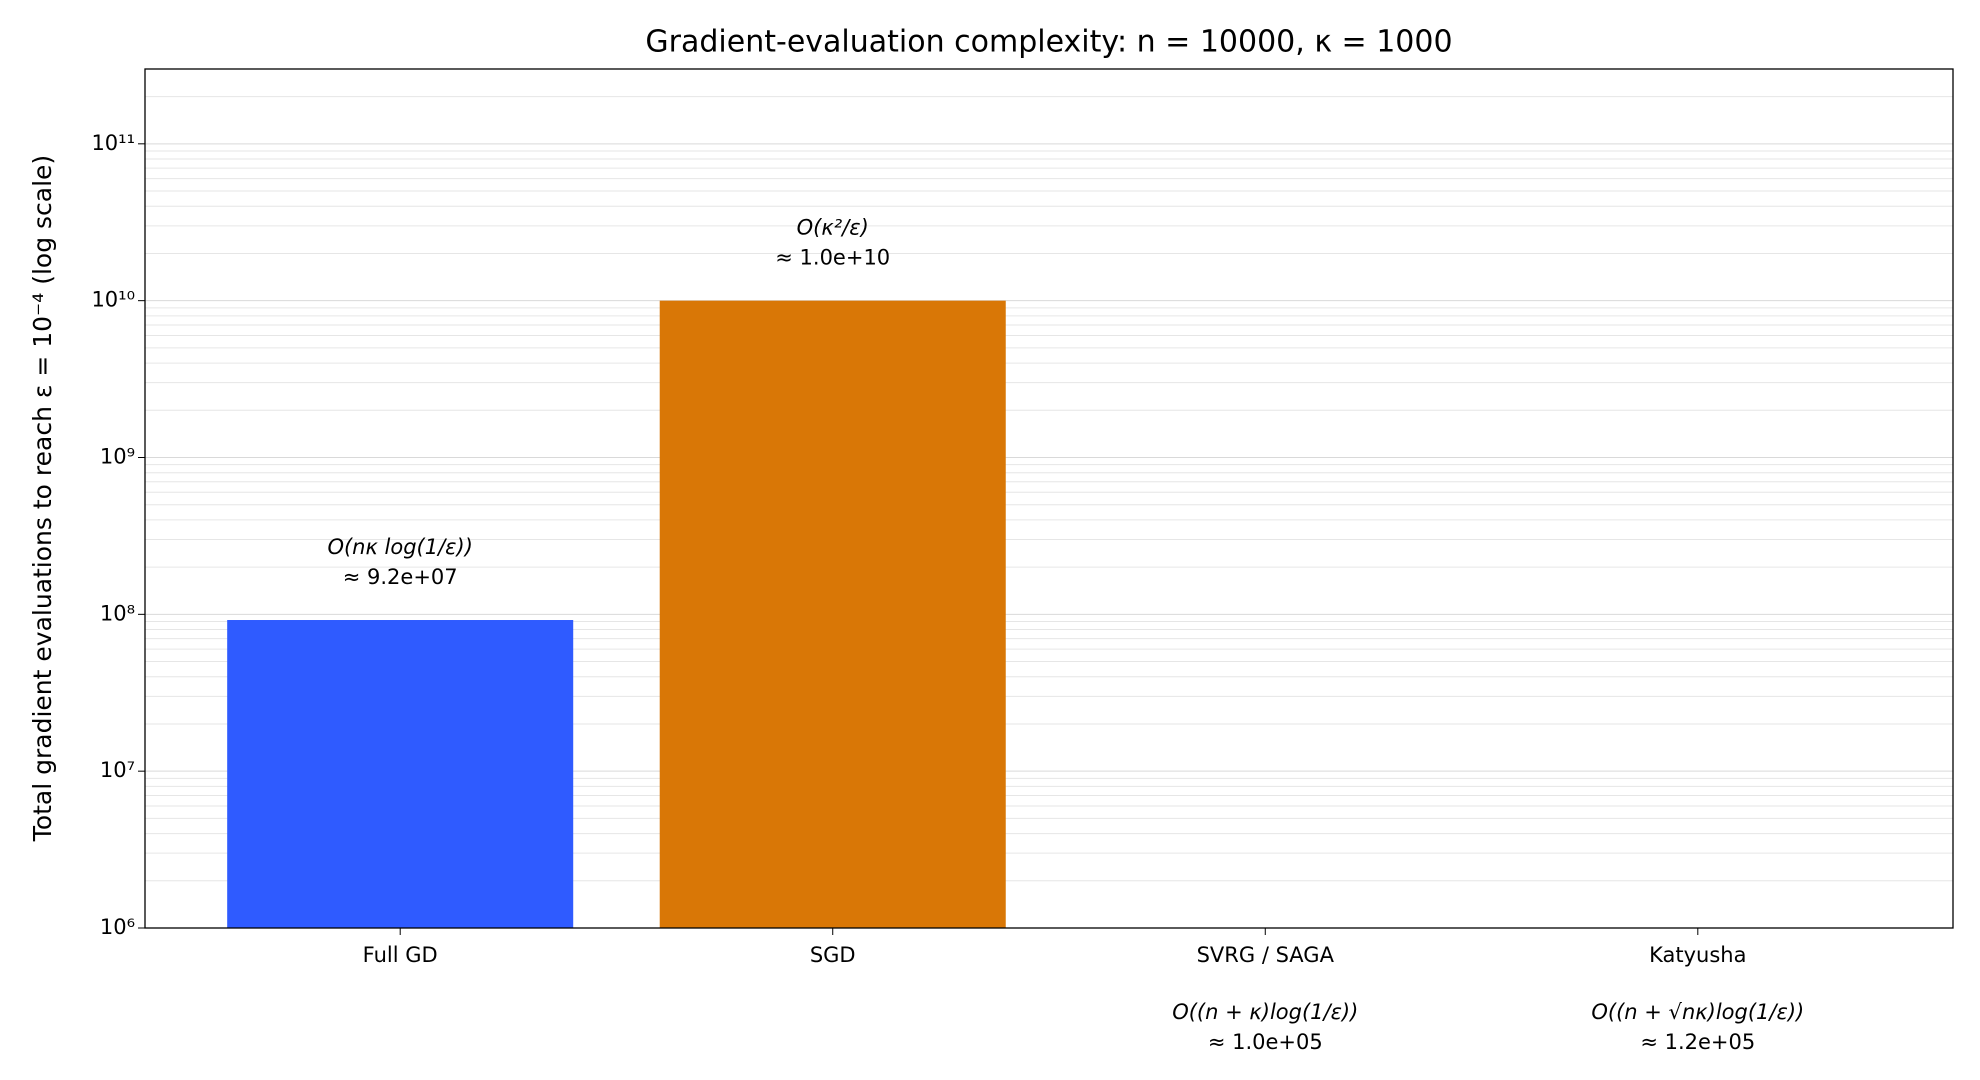  What do you see at coordinates (400, 955) in the screenshot?
I see `x-tick-label: Full GD` at bounding box center [400, 955].